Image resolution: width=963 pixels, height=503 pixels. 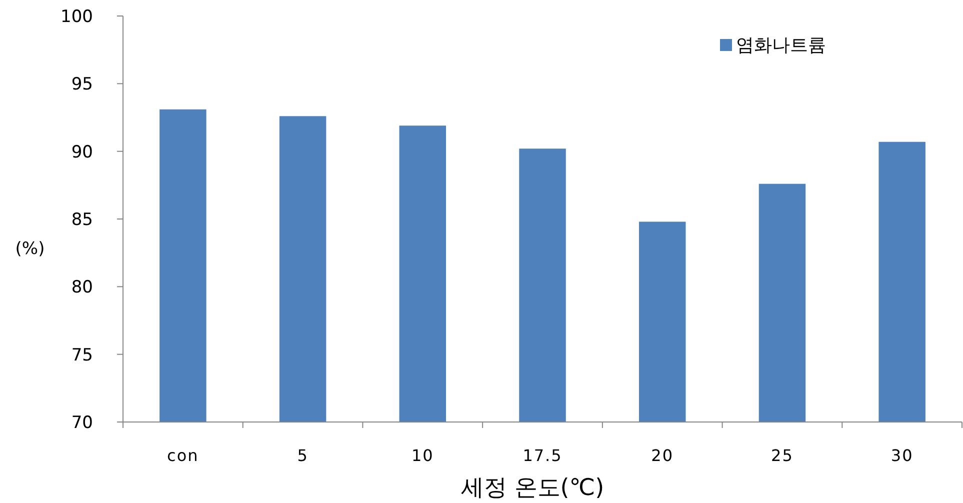 What do you see at coordinates (82, 84) in the screenshot?
I see `y-tick-label: 95` at bounding box center [82, 84].